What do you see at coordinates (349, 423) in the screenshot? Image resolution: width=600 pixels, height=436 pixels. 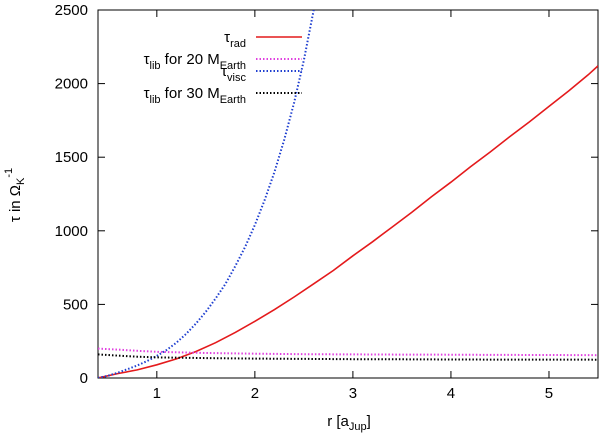 I see `x-axis-label: r [aJup]` at bounding box center [349, 423].